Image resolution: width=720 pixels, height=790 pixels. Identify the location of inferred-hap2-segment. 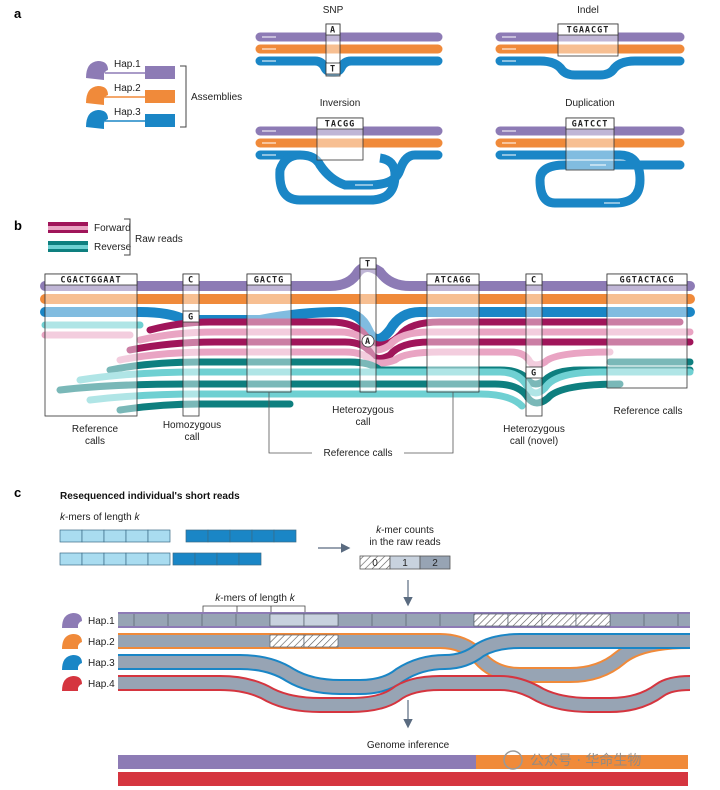
(582, 762).